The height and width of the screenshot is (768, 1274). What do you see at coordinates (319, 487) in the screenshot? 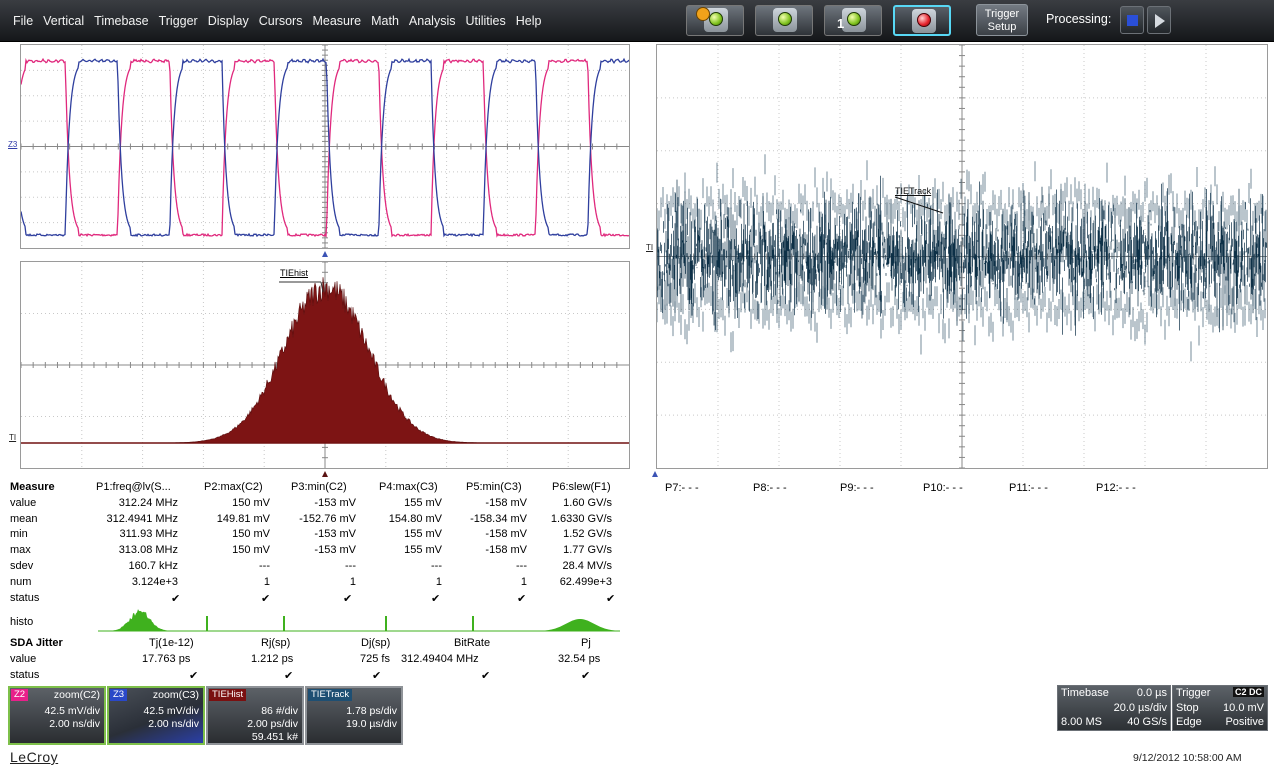
I see `param-p3: P3:min(C2)` at bounding box center [319, 487].